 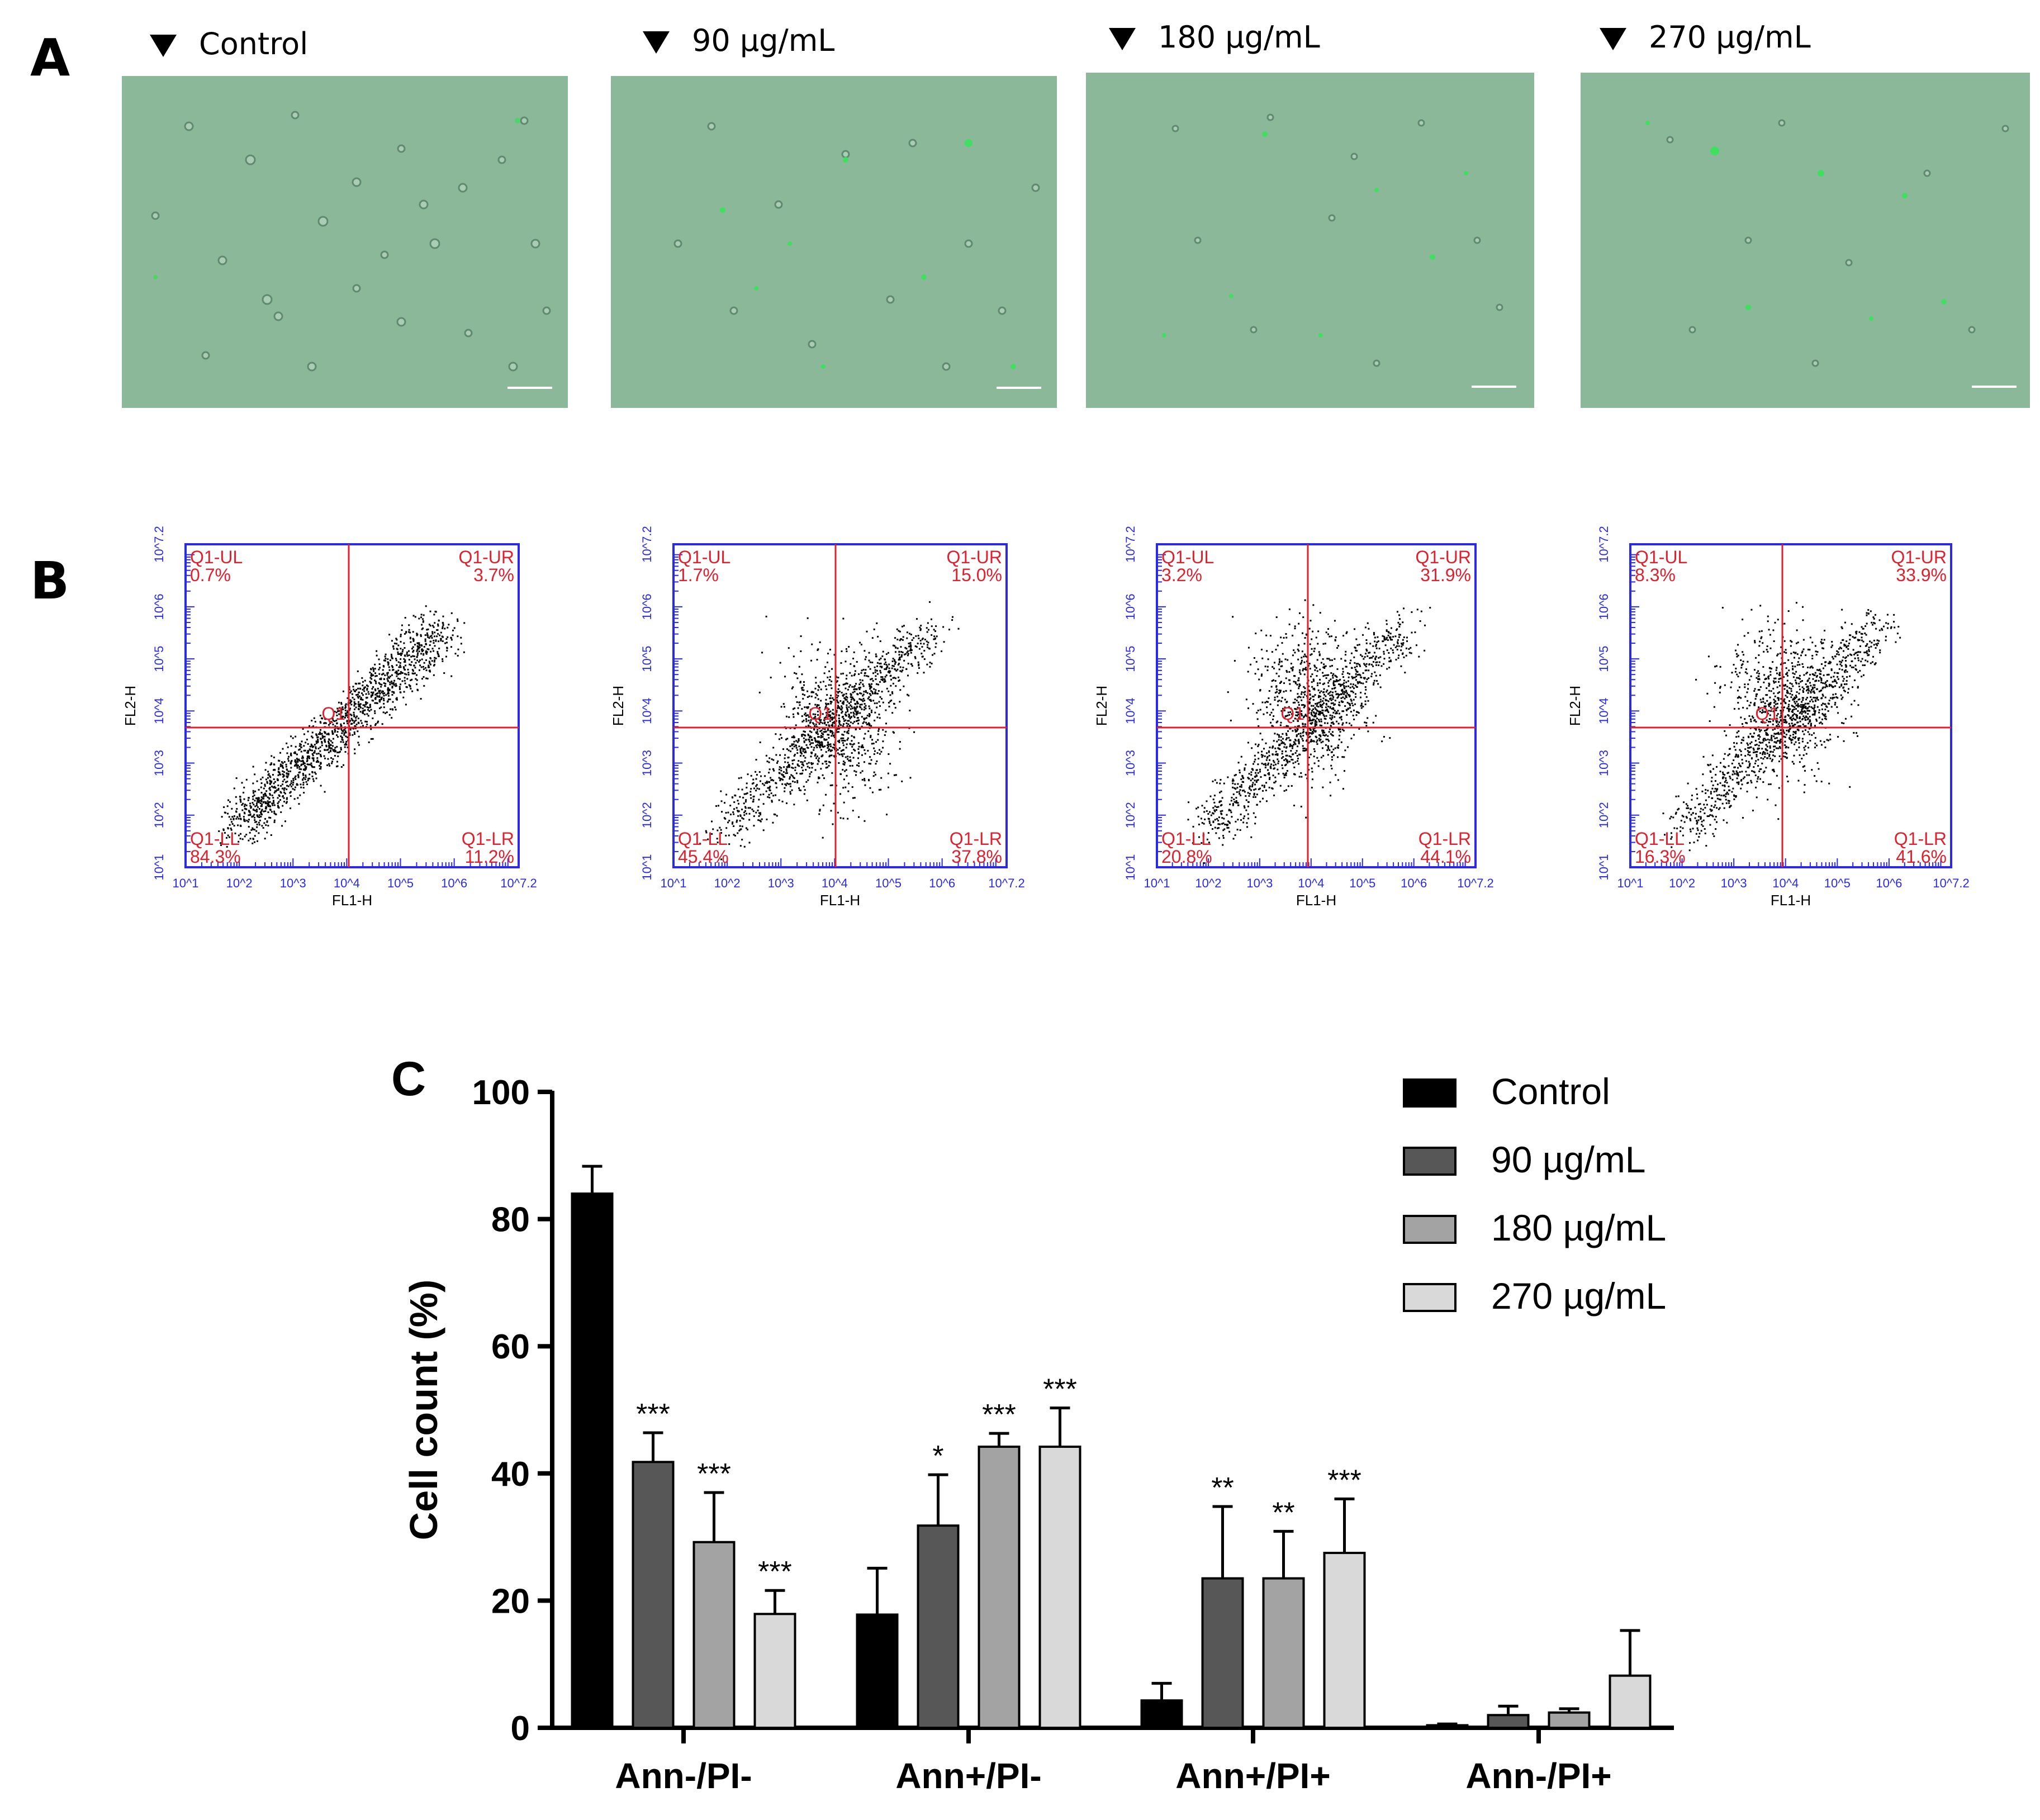 What do you see at coordinates (1661, 857) in the screenshot?
I see `quadrant-ll-value: 16.3%` at bounding box center [1661, 857].